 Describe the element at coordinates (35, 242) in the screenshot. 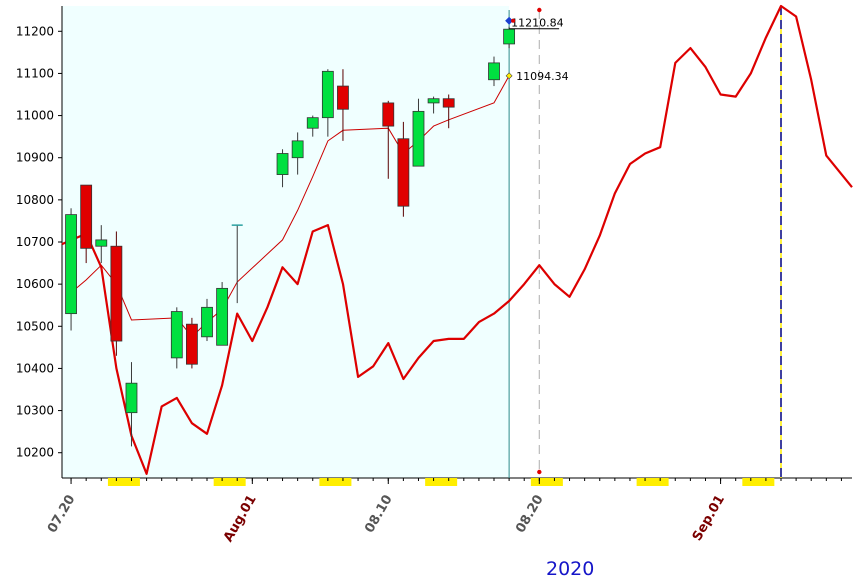

I see `y-tick-label: 10700` at that location.